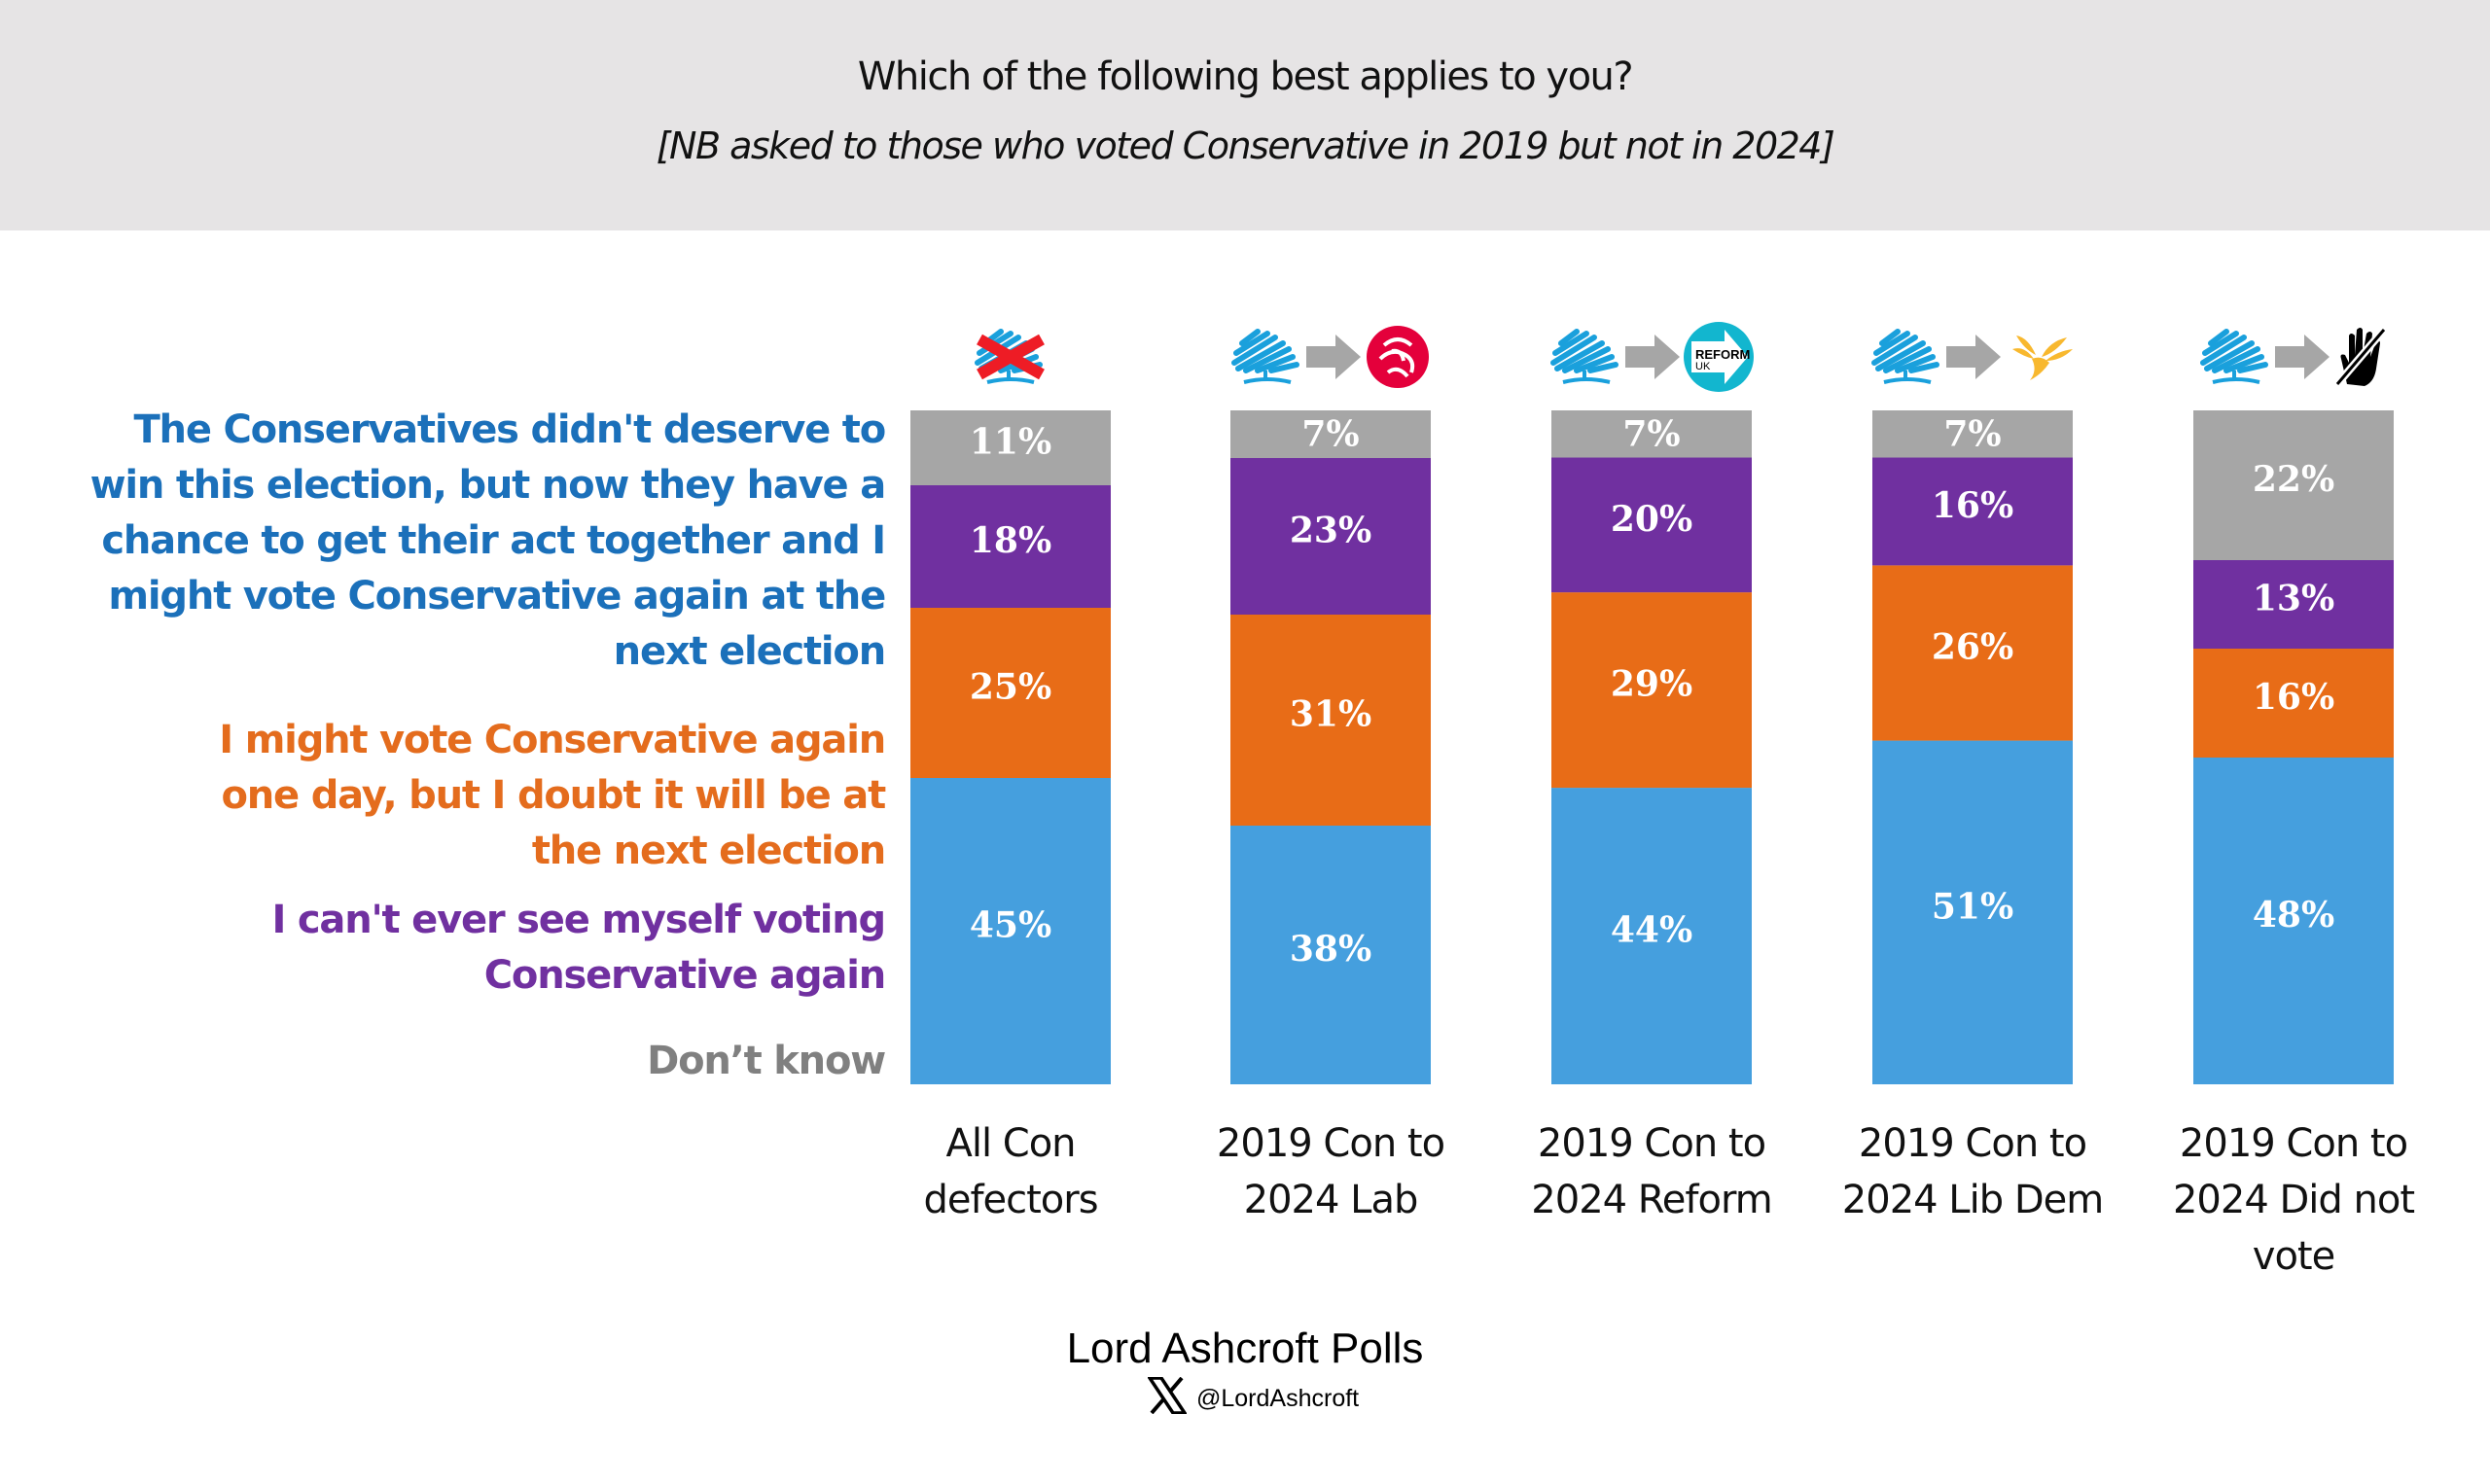 The image size is (2490, 1484). Describe the element at coordinates (1010, 926) in the screenshot. I see `data-label: 45%` at that location.